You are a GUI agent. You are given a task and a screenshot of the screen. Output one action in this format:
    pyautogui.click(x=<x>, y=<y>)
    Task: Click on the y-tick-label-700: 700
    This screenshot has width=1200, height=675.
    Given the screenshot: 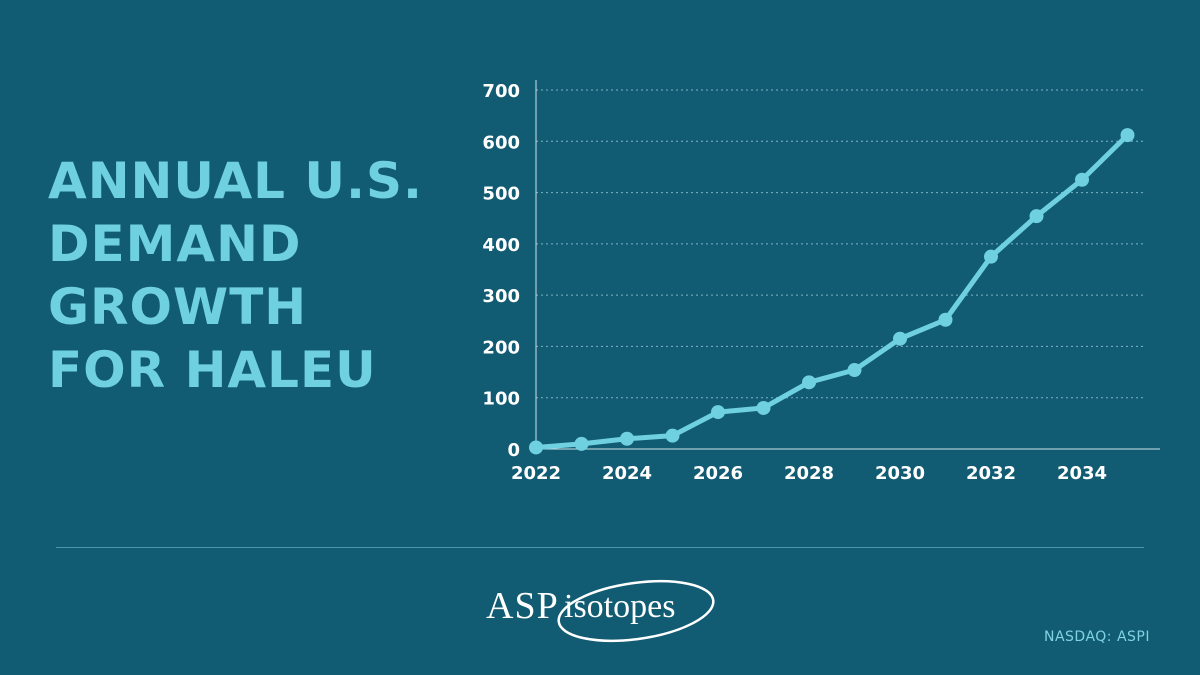 What is the action you would take?
    pyautogui.click(x=501, y=91)
    